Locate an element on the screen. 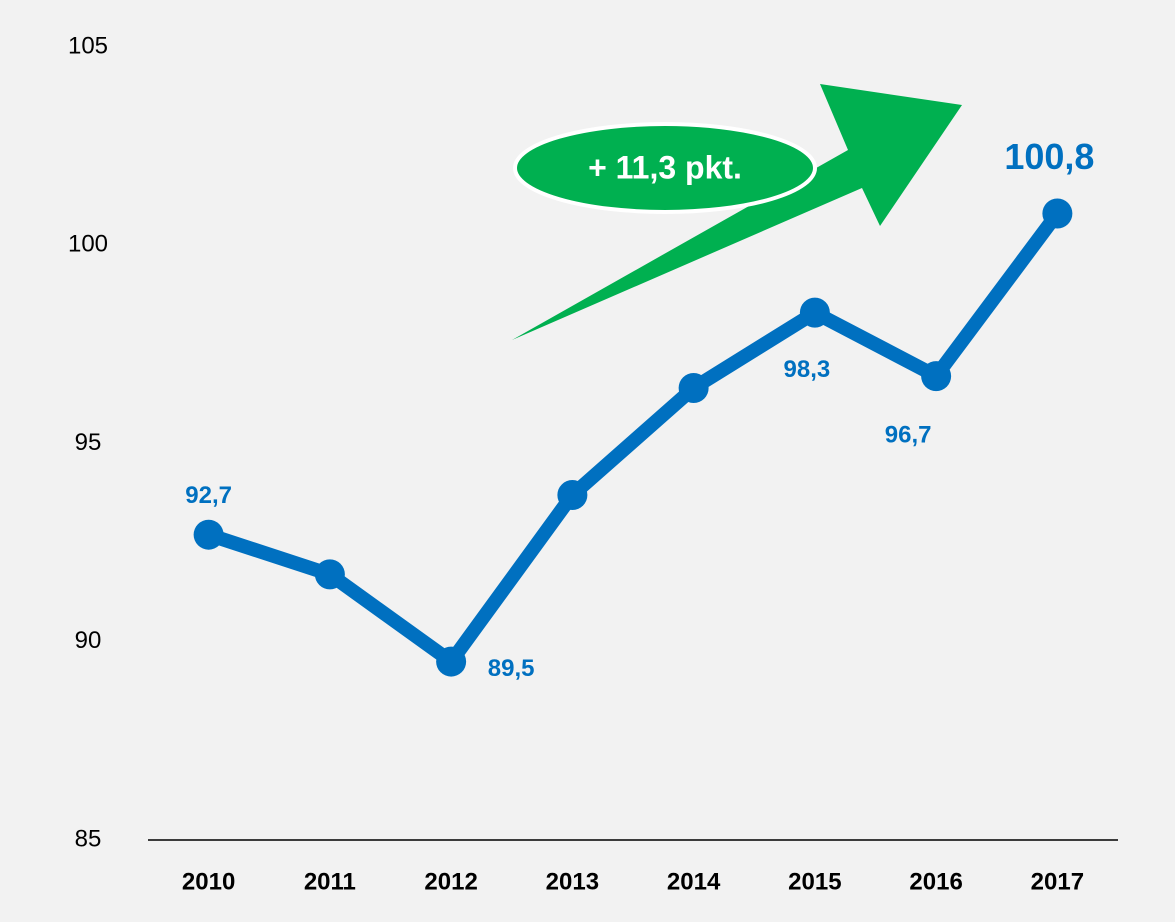  trend-arrow is located at coordinates (737, 212).